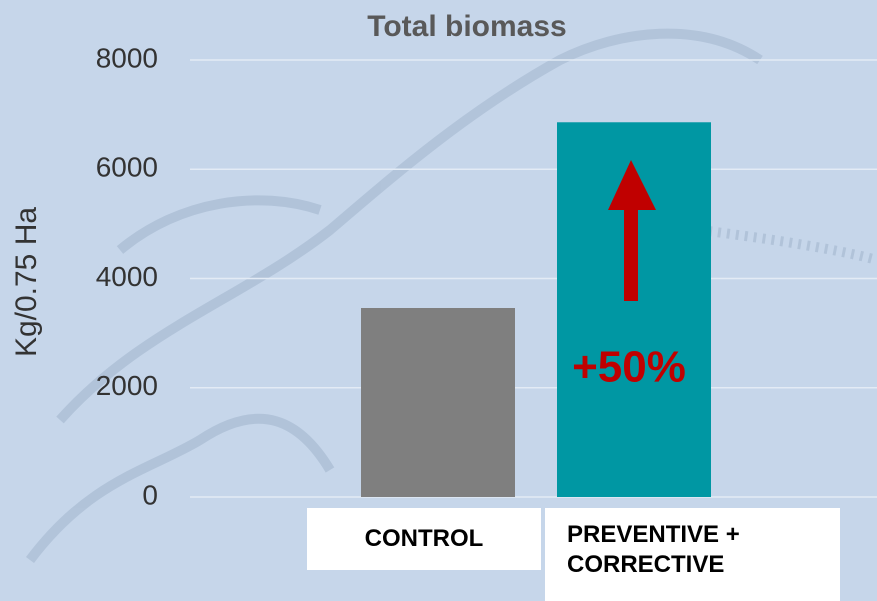 This screenshot has width=877, height=601. I want to click on y-tick-label: 4000, so click(127, 276).